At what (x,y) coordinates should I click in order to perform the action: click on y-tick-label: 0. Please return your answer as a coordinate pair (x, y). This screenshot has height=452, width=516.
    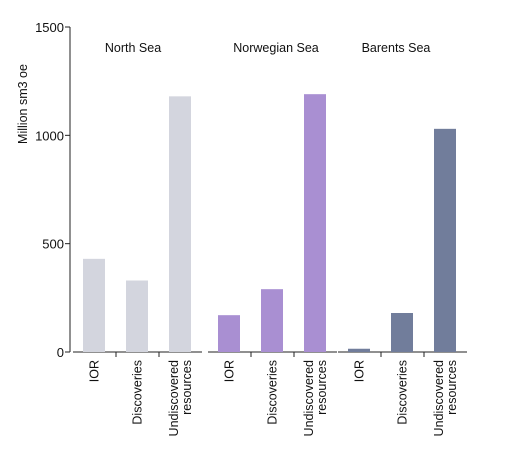
    Looking at the image, I should click on (60, 352).